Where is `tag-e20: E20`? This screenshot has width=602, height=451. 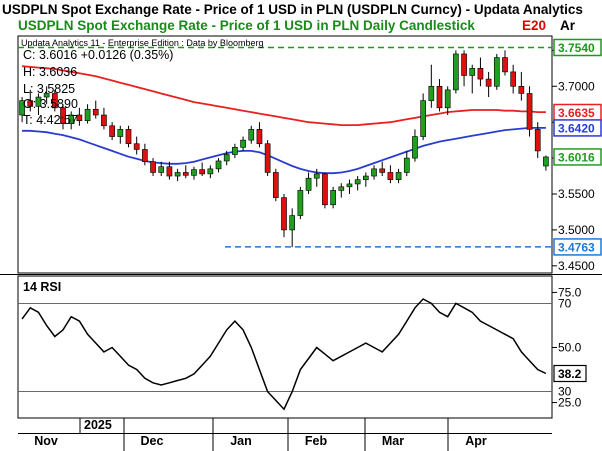 tag-e20: E20 is located at coordinates (534, 25).